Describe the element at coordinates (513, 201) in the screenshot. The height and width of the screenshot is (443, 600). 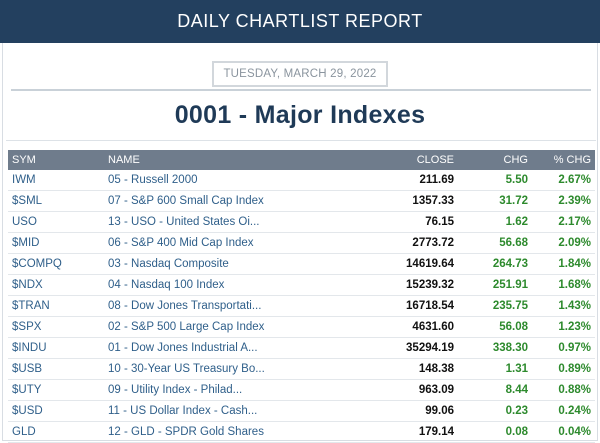
I see `change-value: 31.72` at that location.